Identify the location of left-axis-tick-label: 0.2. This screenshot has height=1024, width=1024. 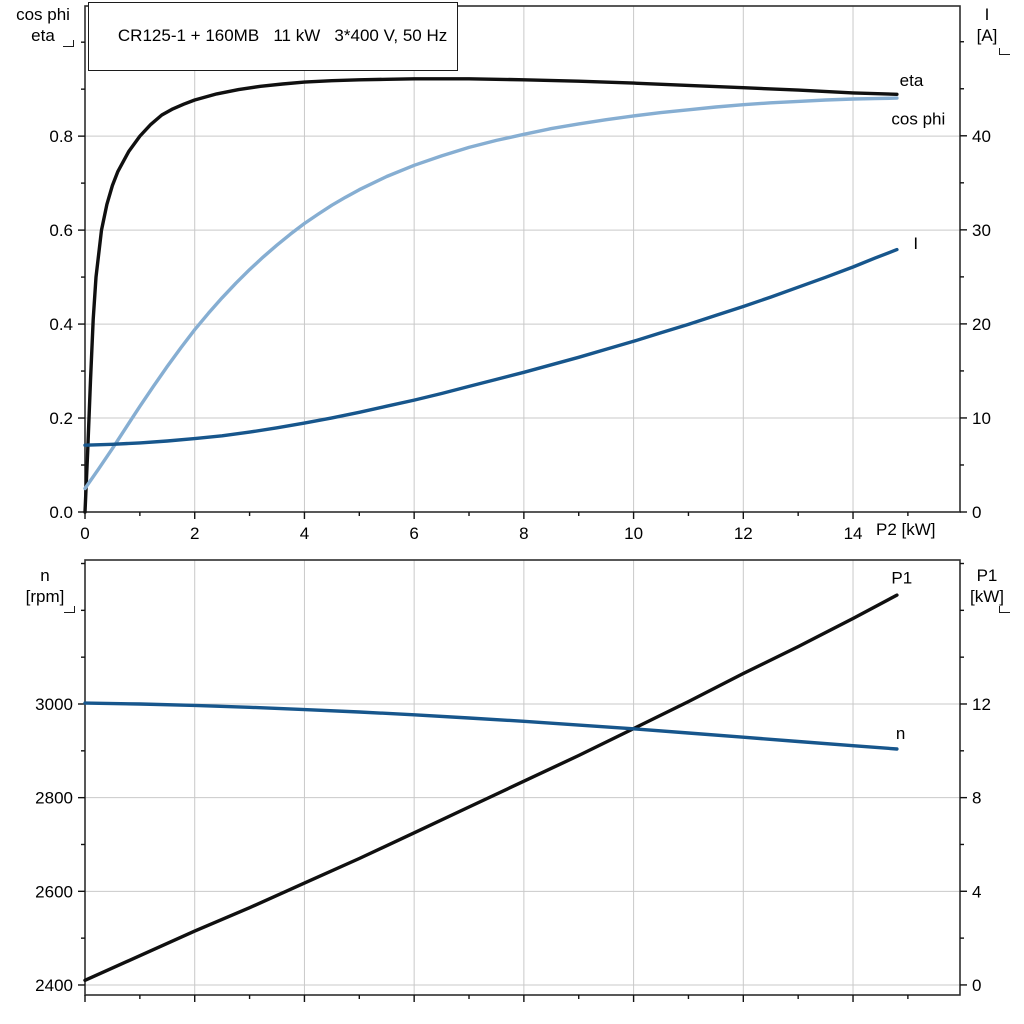
(61, 418).